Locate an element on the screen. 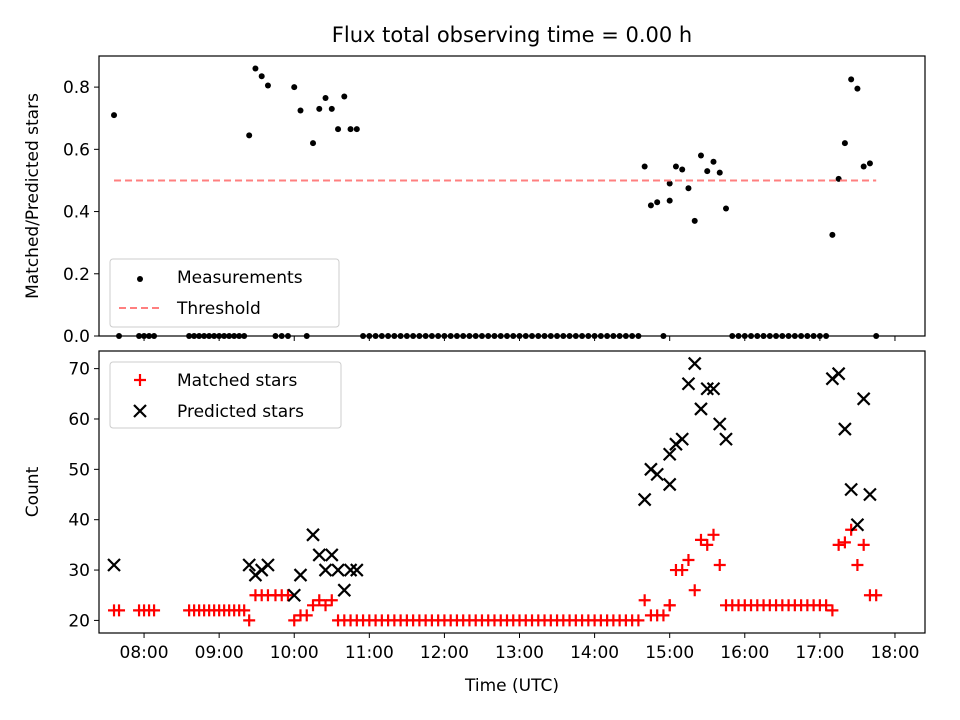 The height and width of the screenshot is (720, 960). legend-label: Measurements is located at coordinates (240, 278).